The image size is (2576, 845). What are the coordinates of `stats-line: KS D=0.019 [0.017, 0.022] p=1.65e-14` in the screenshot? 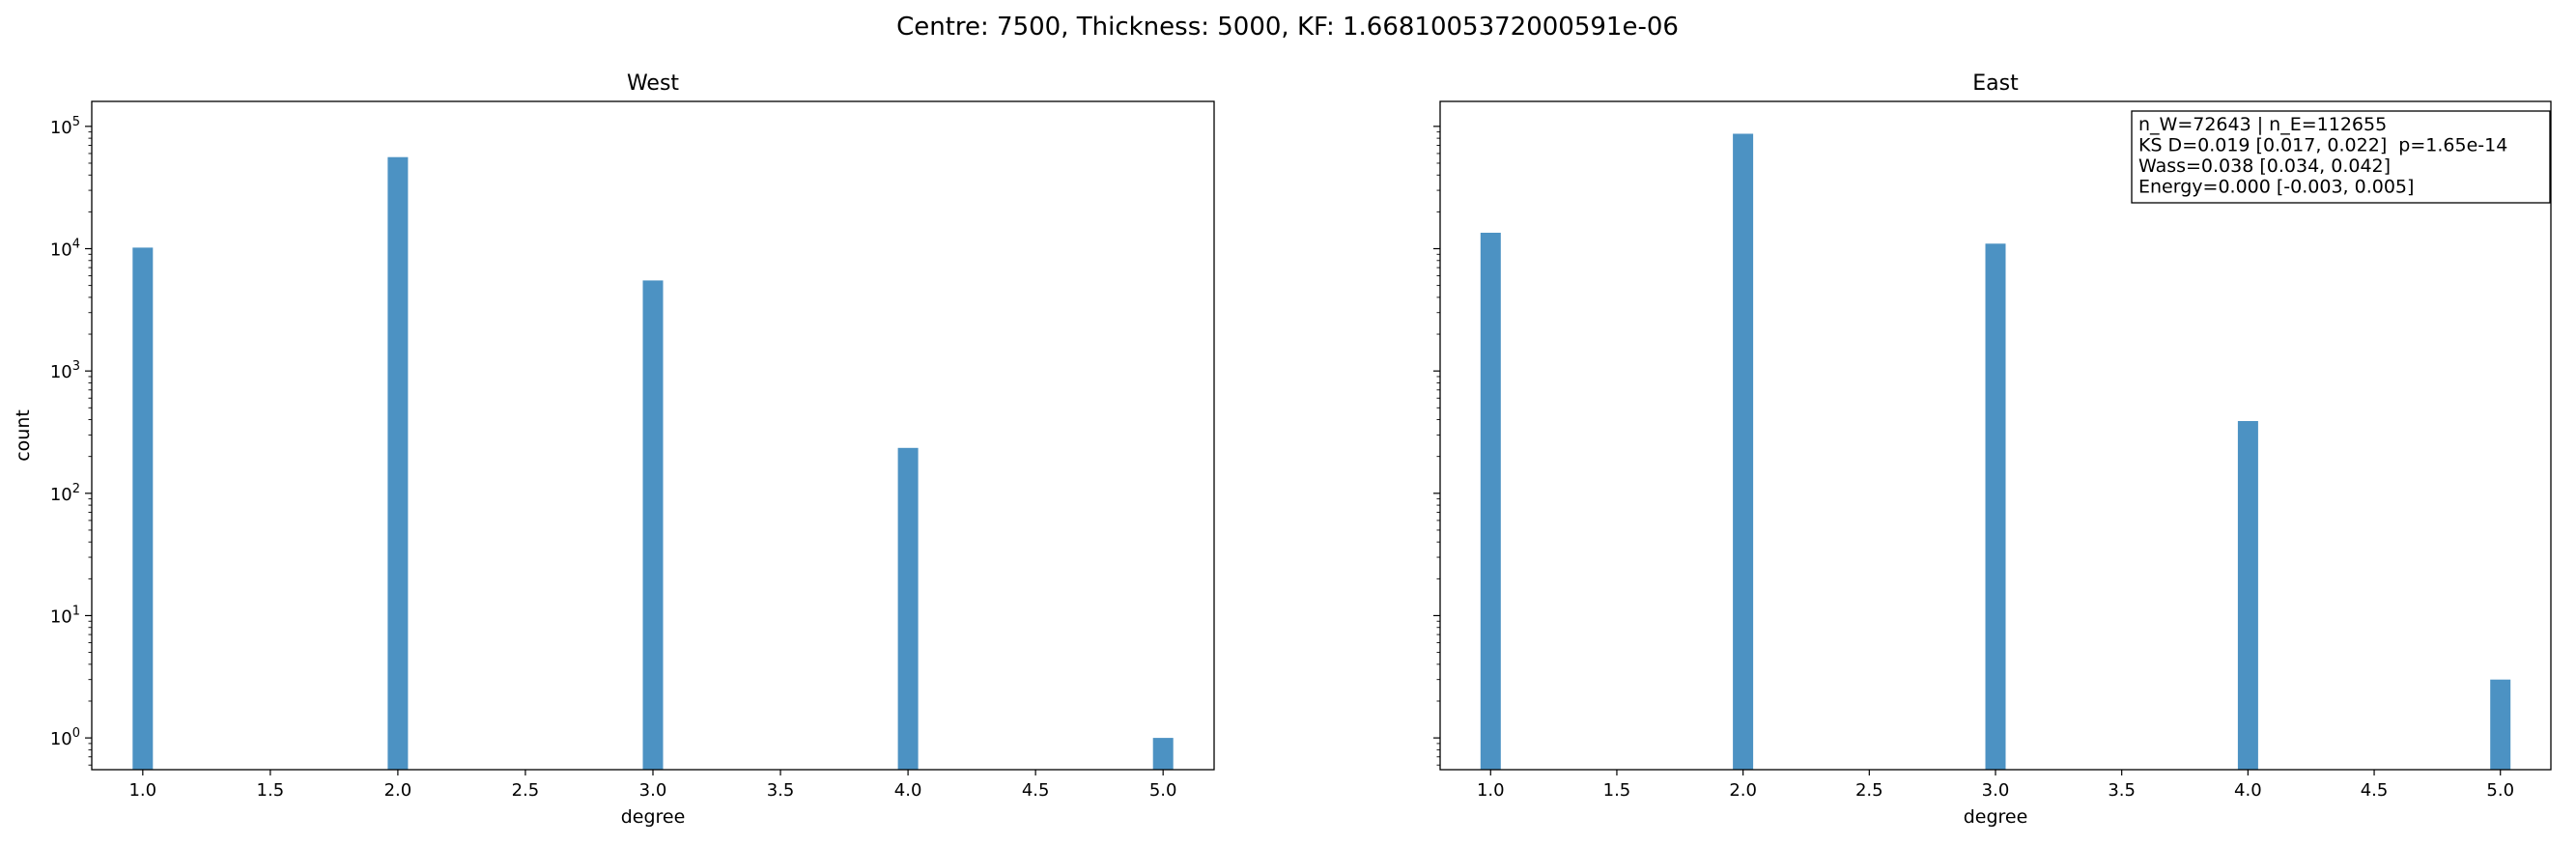 It's located at (2322, 145).